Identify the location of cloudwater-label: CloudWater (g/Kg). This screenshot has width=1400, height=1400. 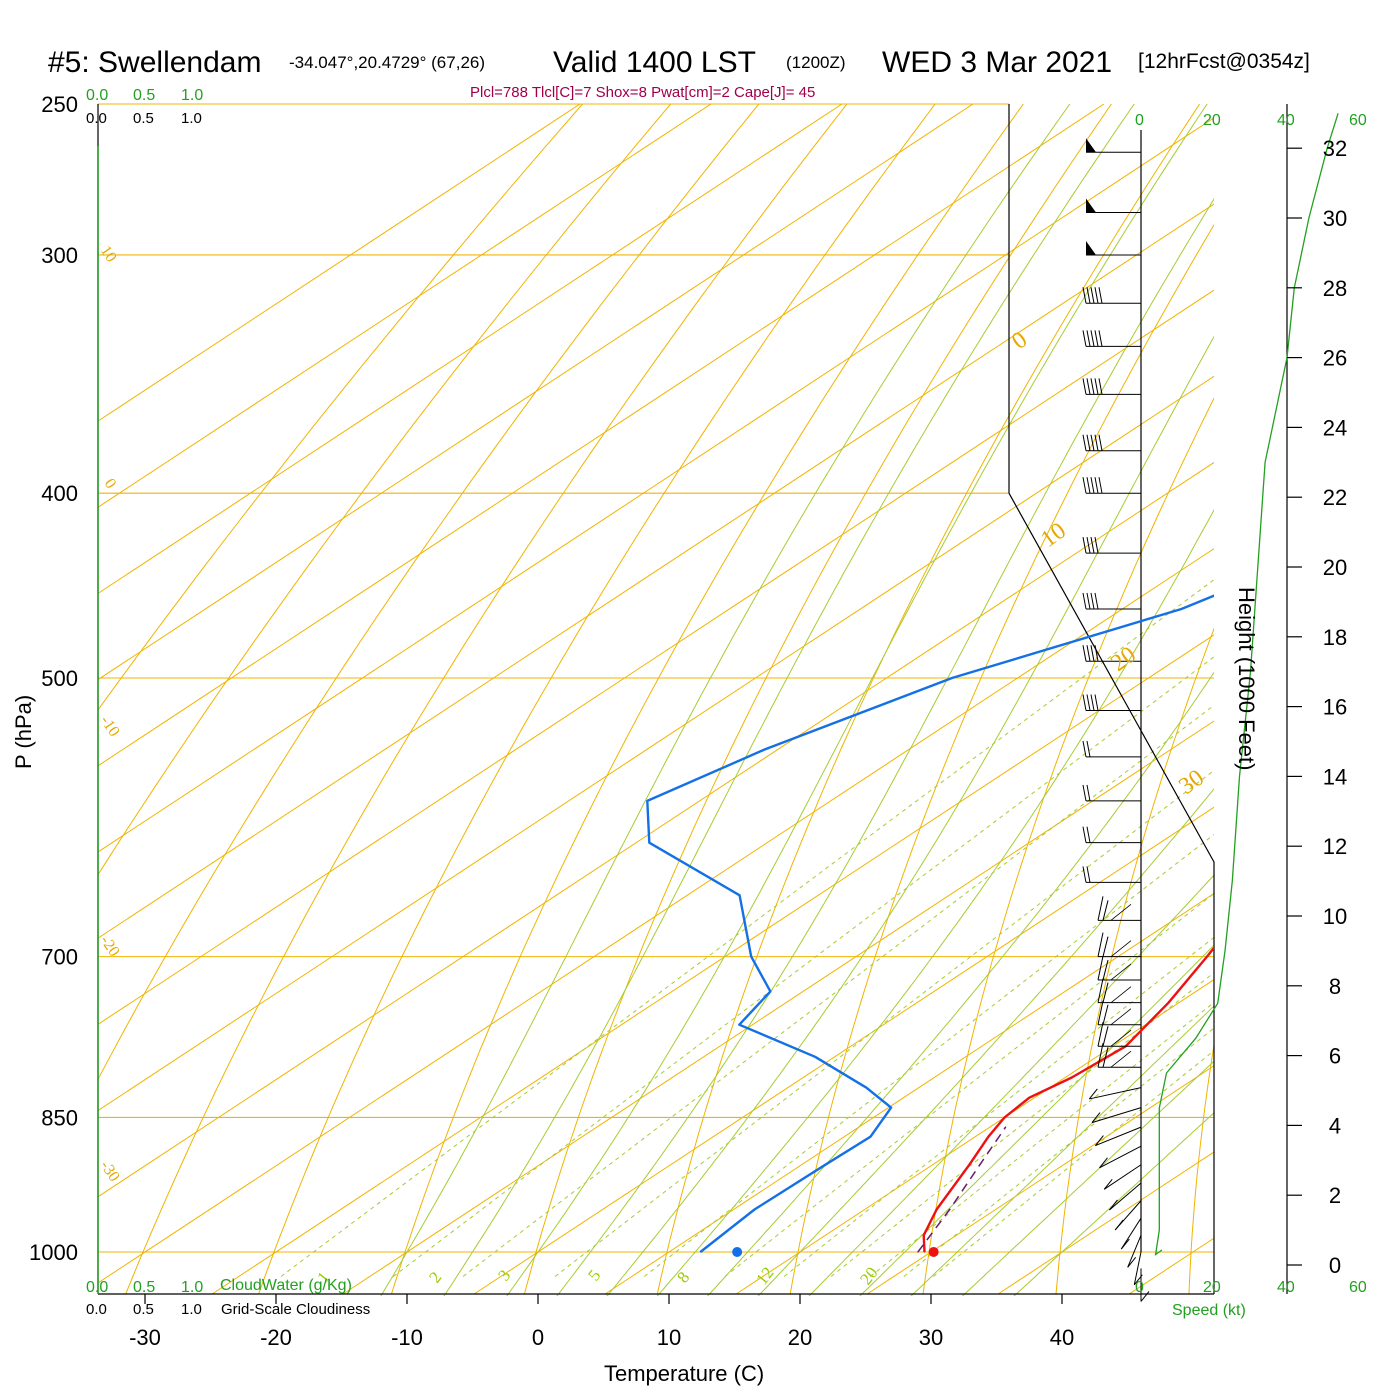
(286, 1285).